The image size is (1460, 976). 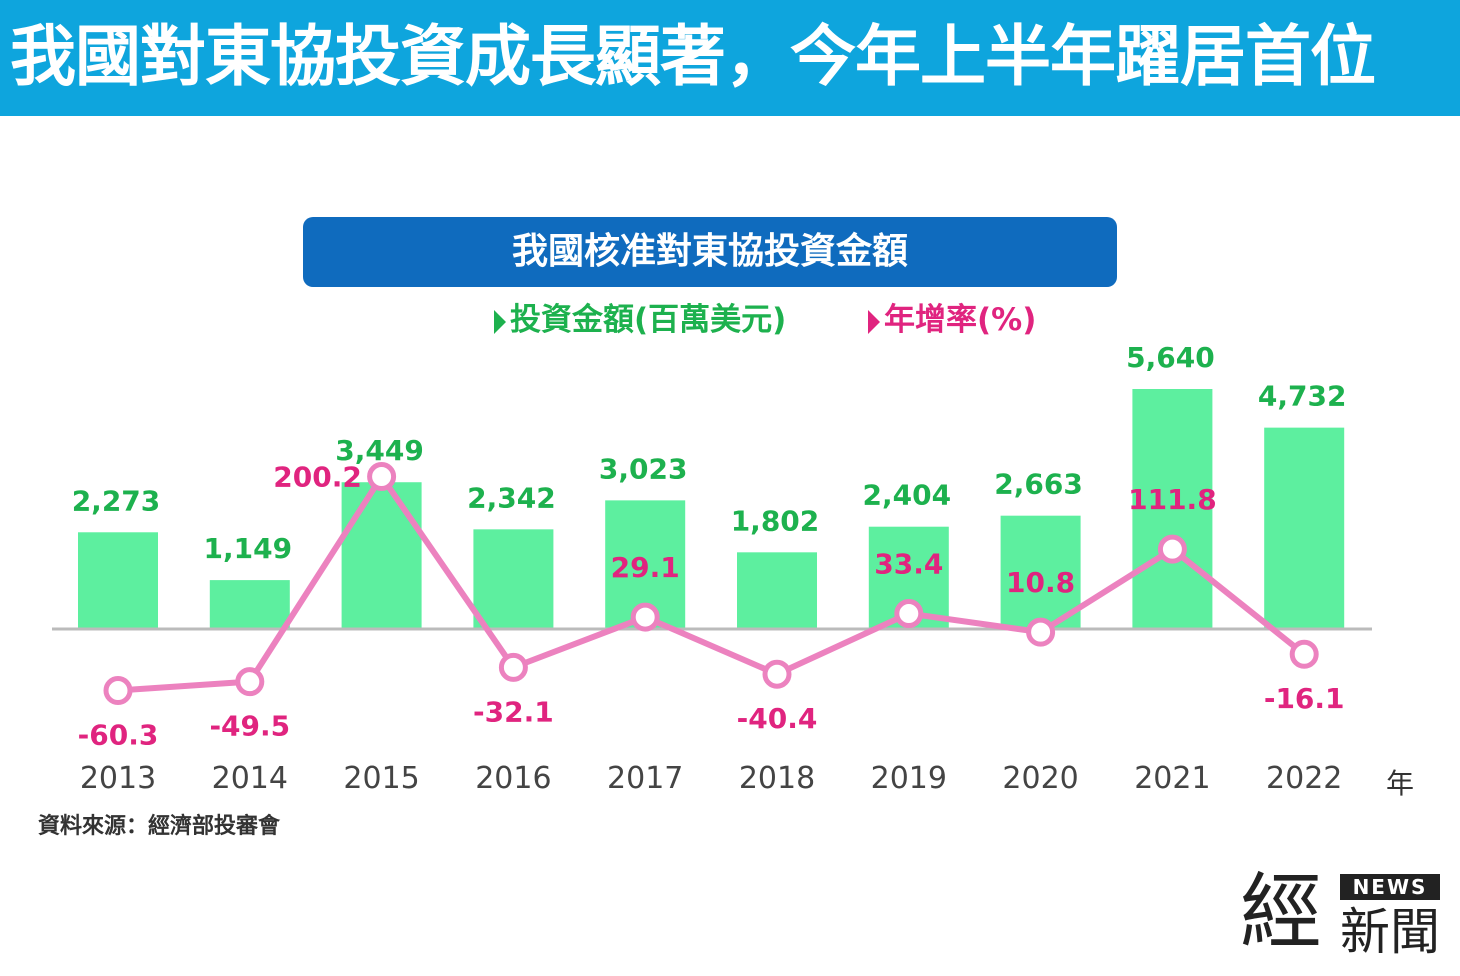 I want to click on bar-2020, so click(x=1040, y=572).